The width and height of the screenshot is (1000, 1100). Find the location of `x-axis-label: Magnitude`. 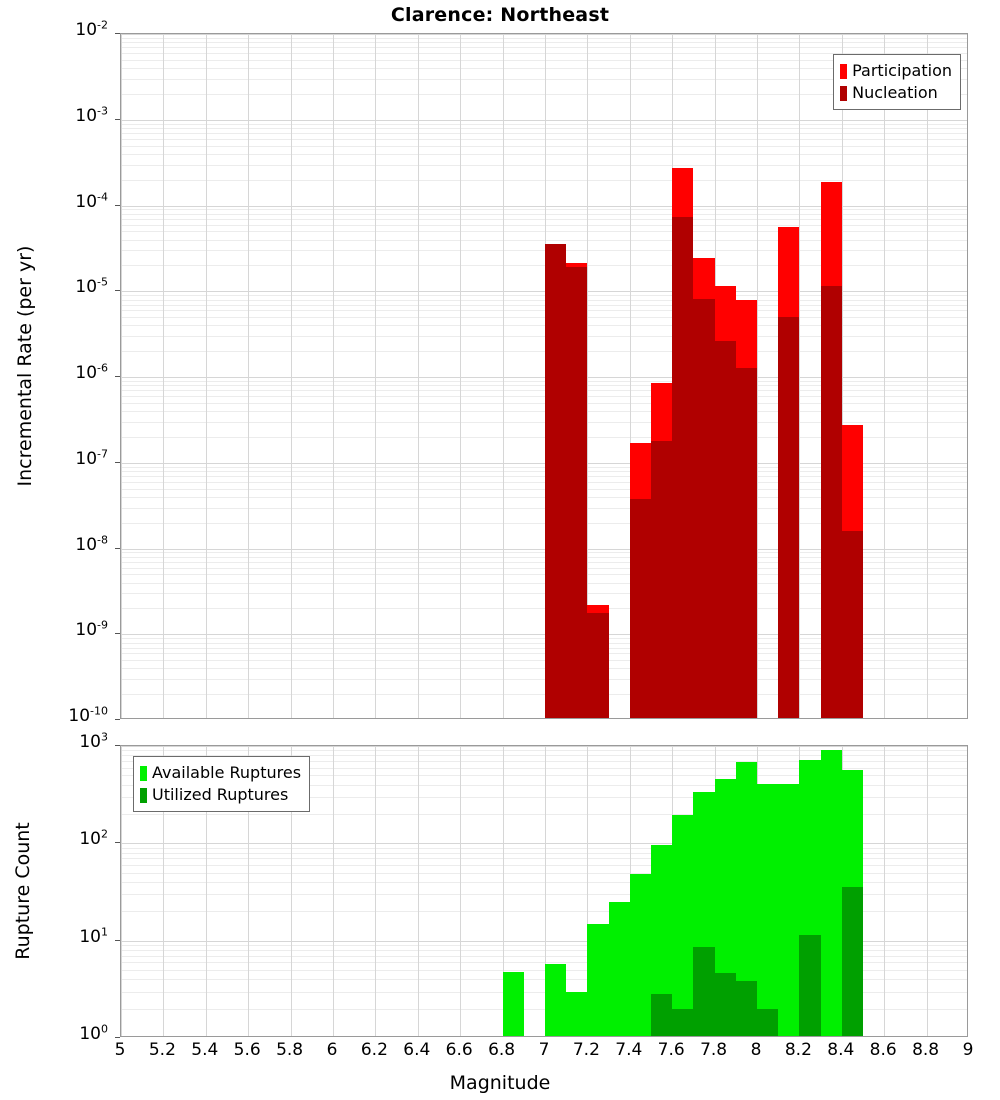

x-axis-label: Magnitude is located at coordinates (500, 1083).